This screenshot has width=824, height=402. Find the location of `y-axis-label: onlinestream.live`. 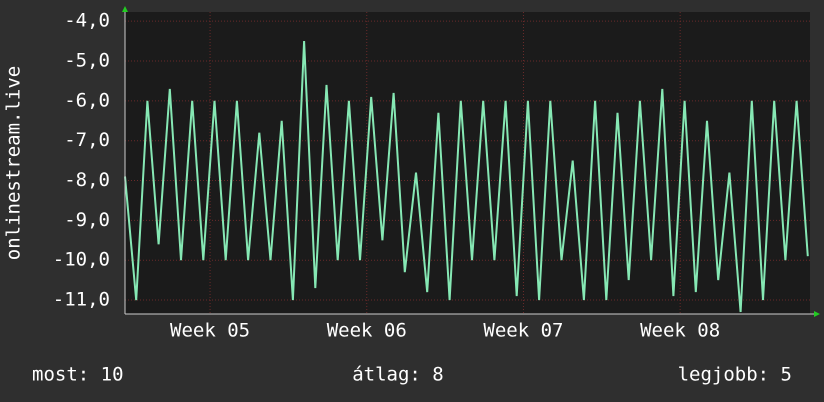

y-axis-label: onlinestream.live is located at coordinates (14, 163).